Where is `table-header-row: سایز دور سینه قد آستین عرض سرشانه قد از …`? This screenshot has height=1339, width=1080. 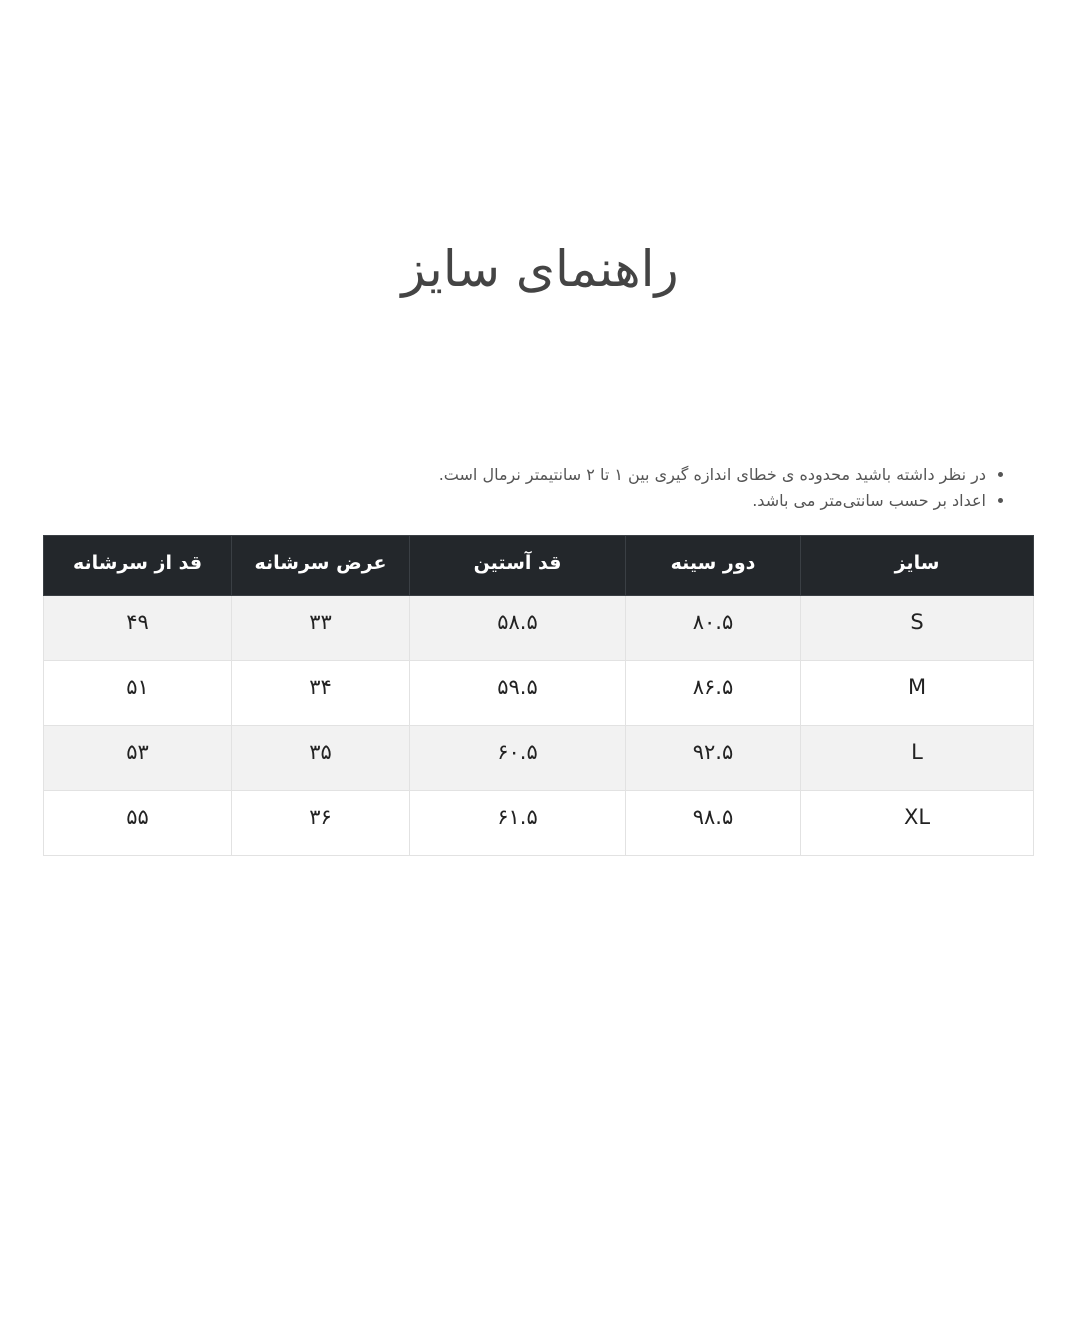 table-header-row: سایز دور سینه قد آستین عرض سرشانه قد از … is located at coordinates (538, 565).